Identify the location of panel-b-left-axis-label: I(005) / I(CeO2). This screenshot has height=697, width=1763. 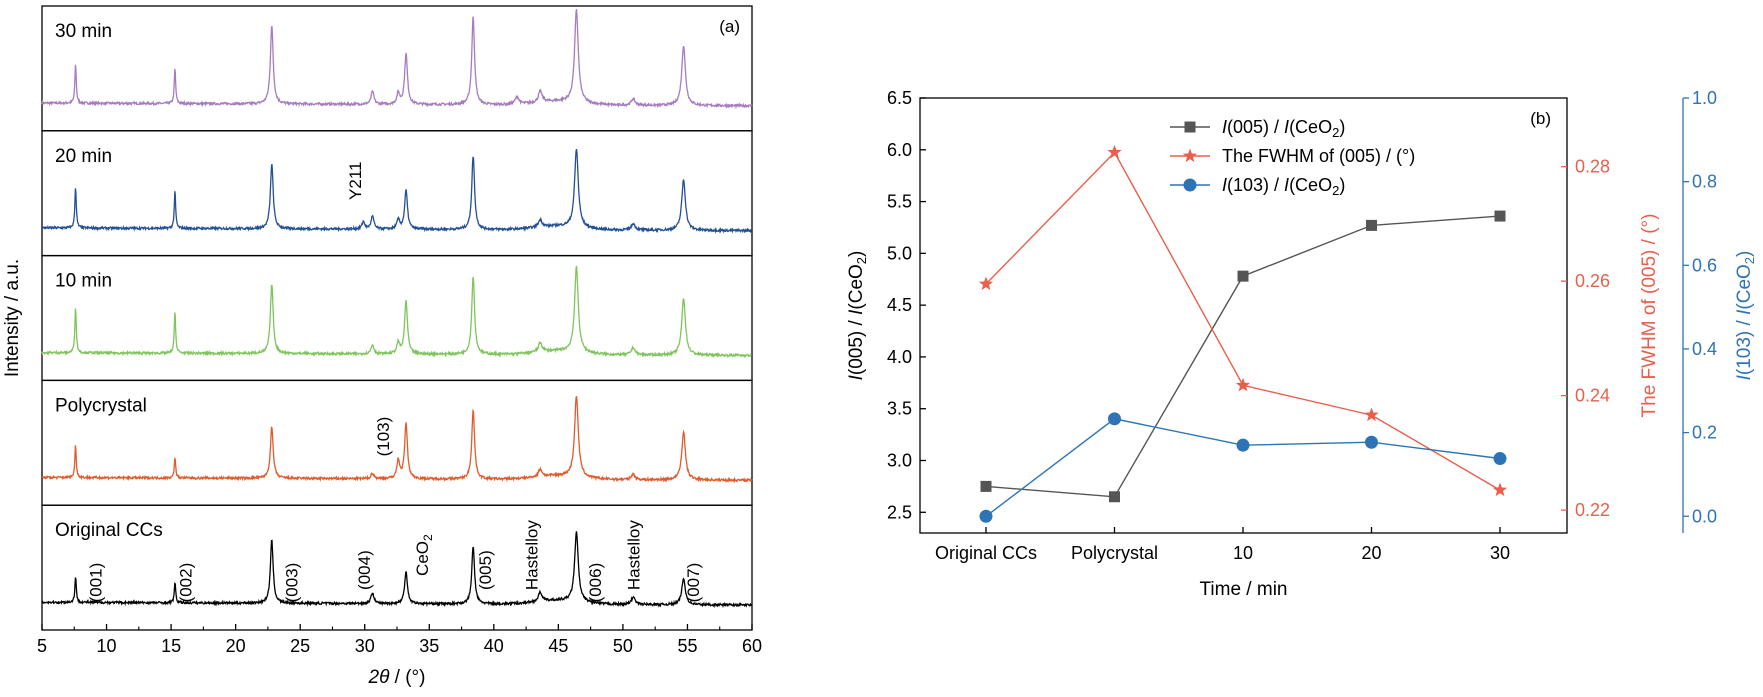
(857, 316).